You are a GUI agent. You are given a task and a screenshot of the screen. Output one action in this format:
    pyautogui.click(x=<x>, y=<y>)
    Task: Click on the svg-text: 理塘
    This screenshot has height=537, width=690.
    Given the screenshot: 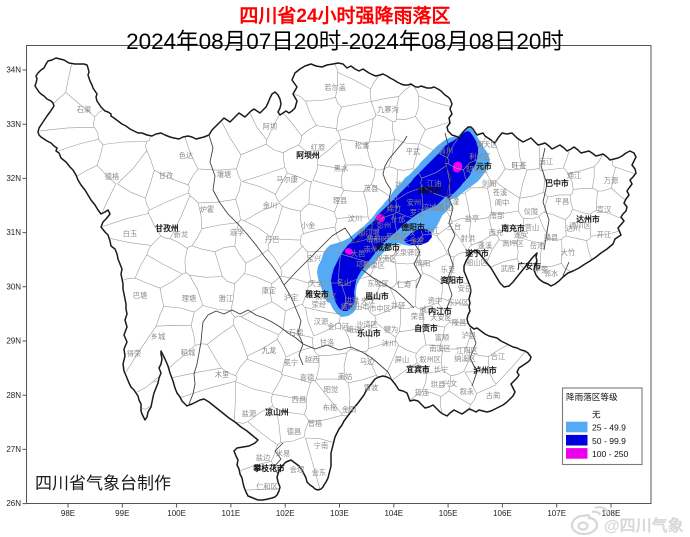 What is the action you would take?
    pyautogui.click(x=189, y=298)
    